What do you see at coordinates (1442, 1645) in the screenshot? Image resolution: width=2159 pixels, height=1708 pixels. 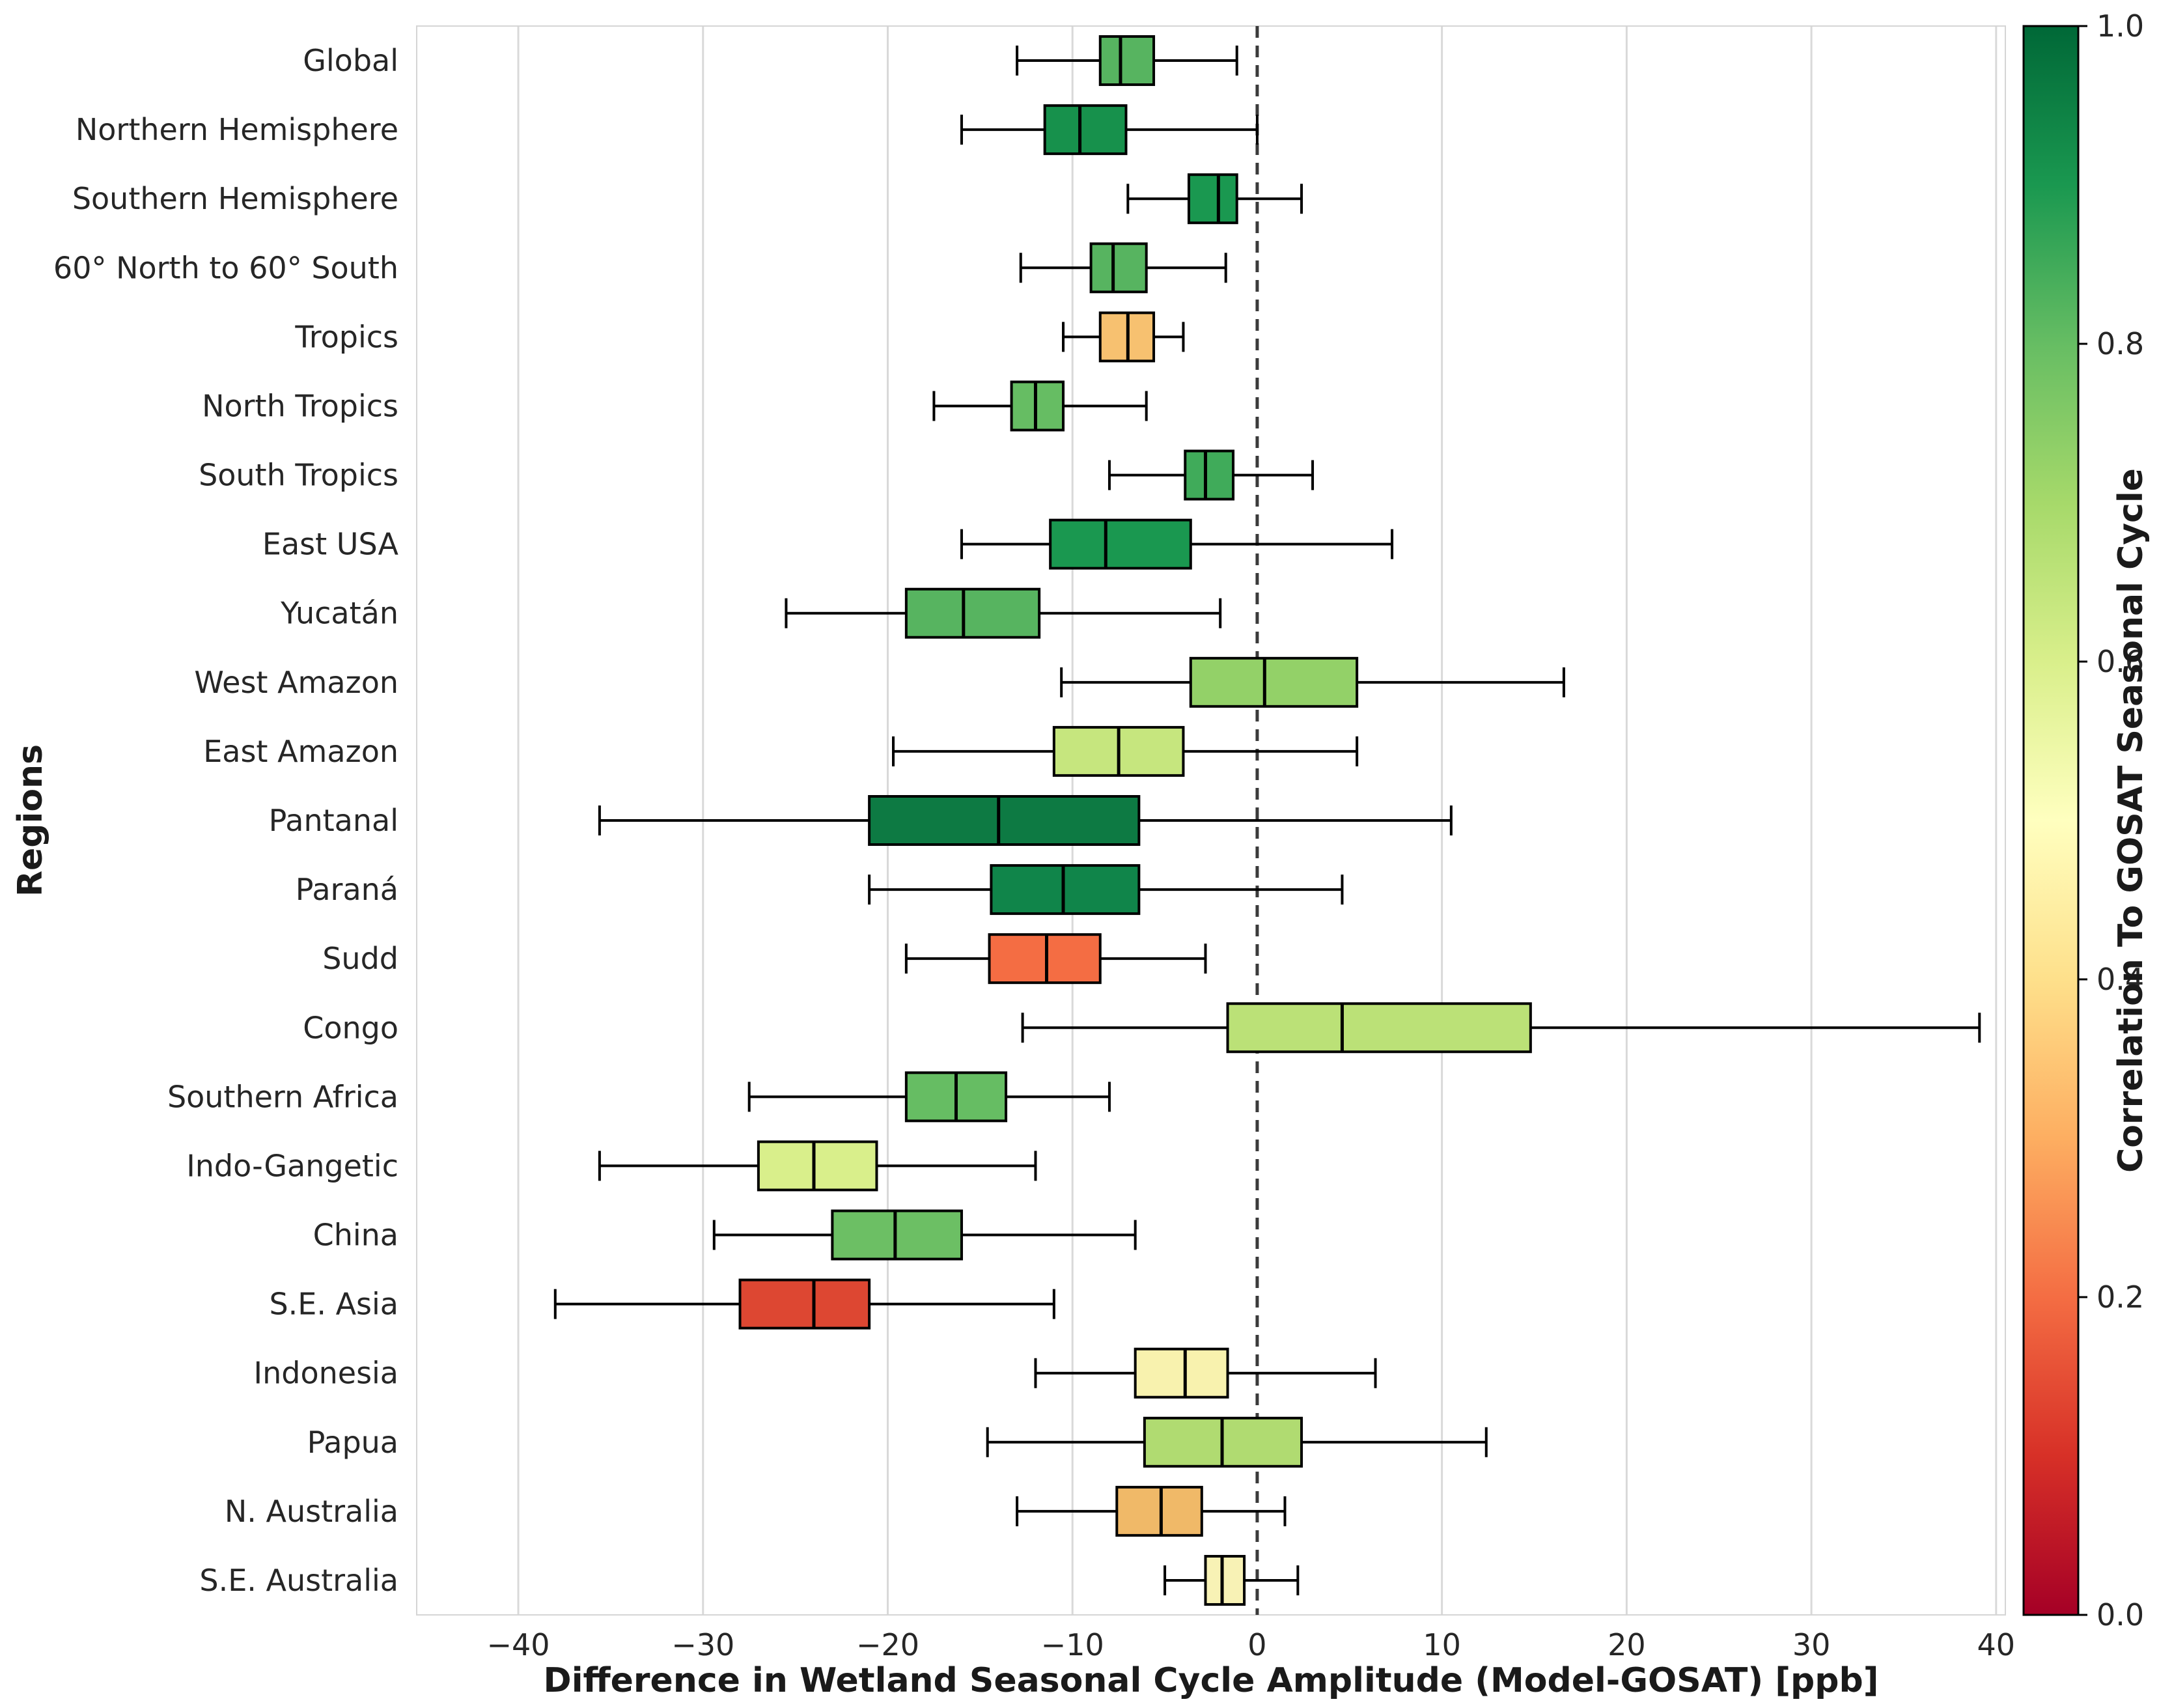 I see `x-tick-label: 10` at bounding box center [1442, 1645].